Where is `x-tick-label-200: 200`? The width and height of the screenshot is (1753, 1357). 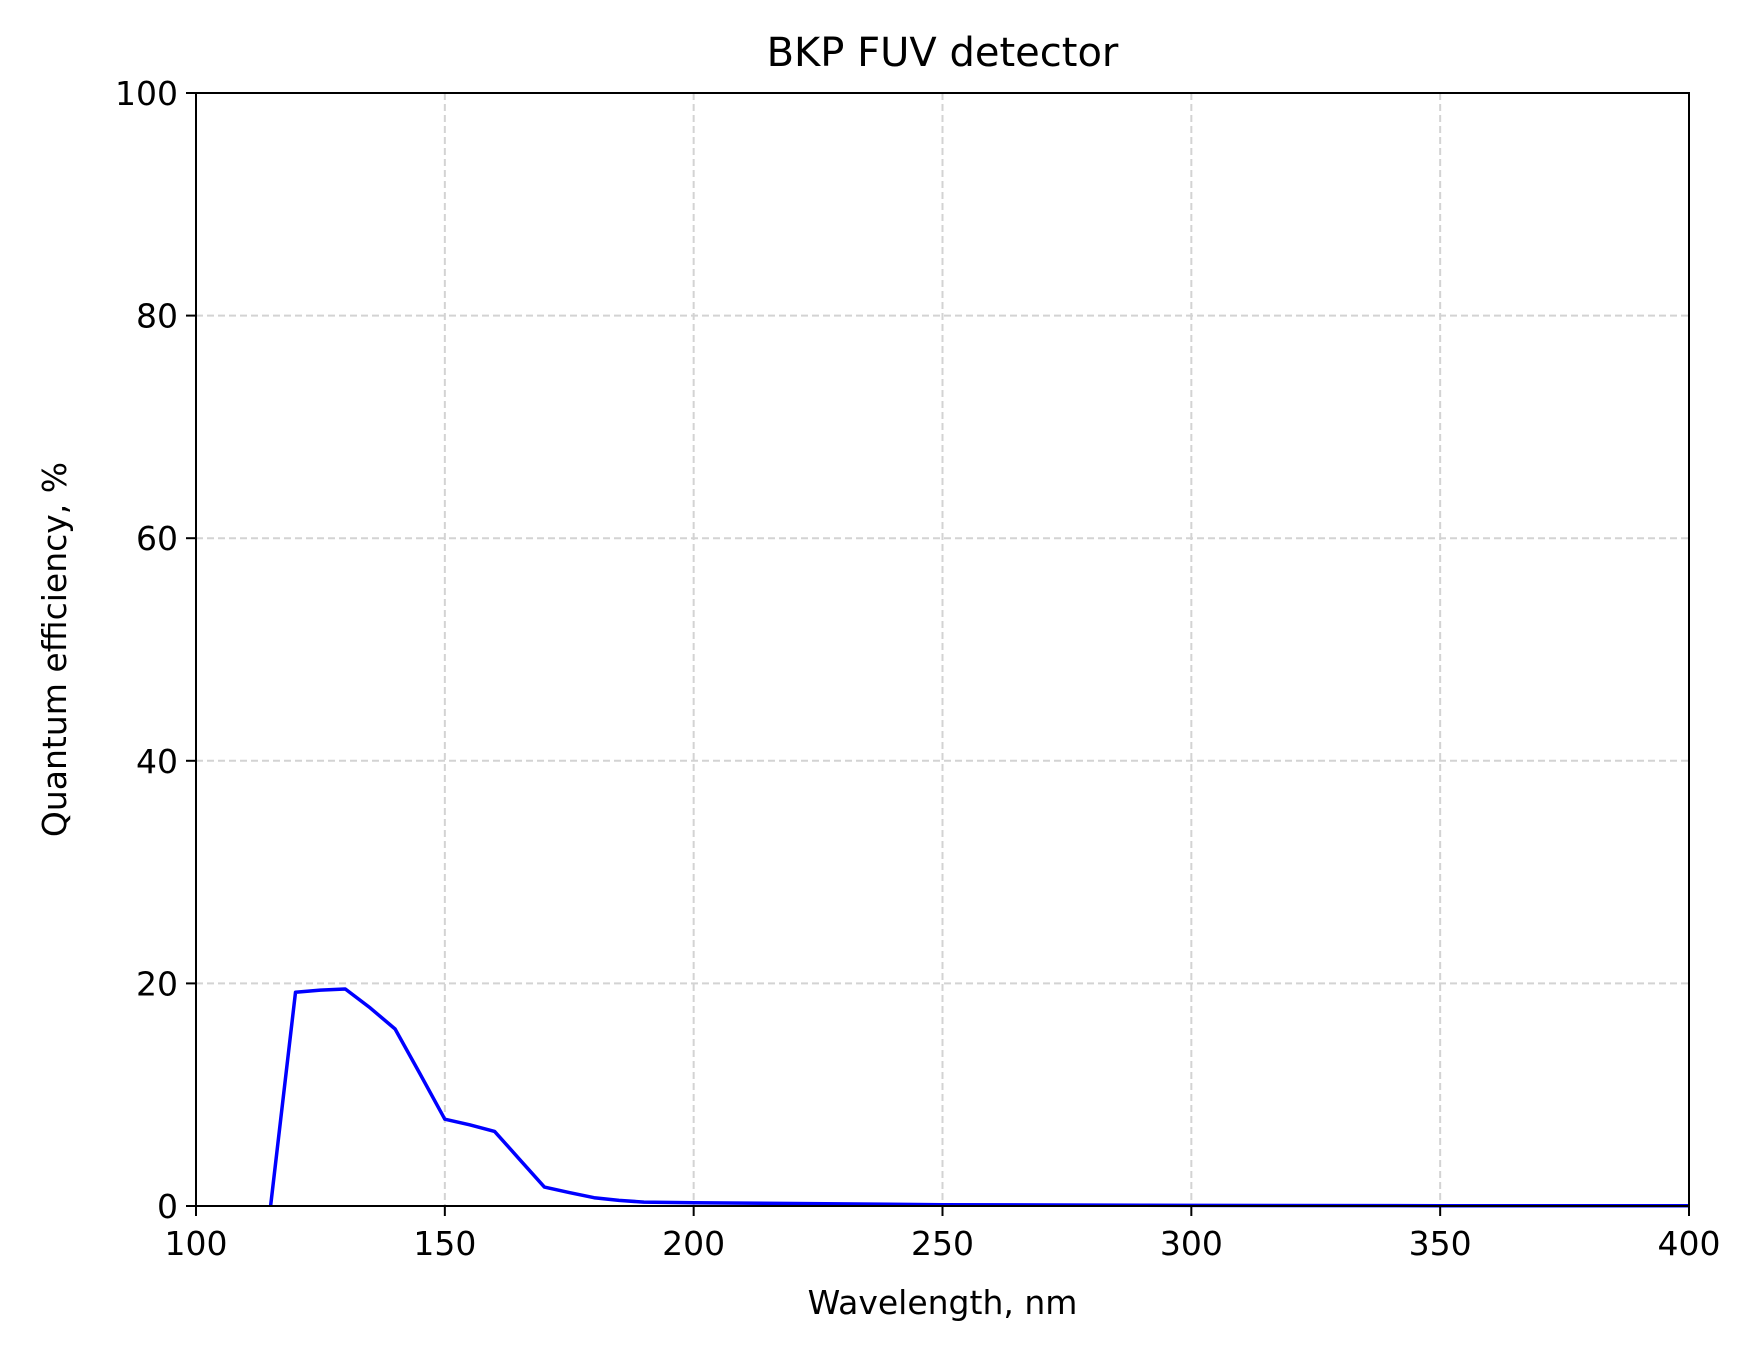
x-tick-label-200: 200 is located at coordinates (693, 1243).